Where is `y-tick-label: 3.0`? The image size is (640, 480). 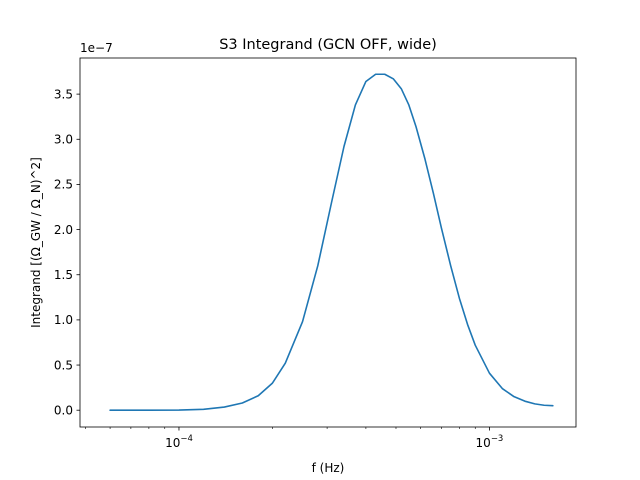
y-tick-label: 3.0 is located at coordinates (63, 140).